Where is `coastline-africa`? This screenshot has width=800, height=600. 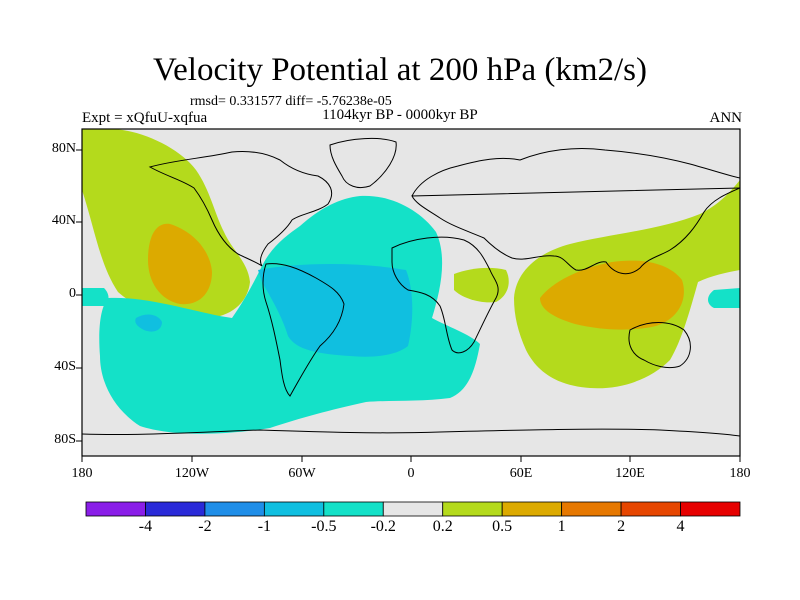 coastline-africa is located at coordinates (445, 295).